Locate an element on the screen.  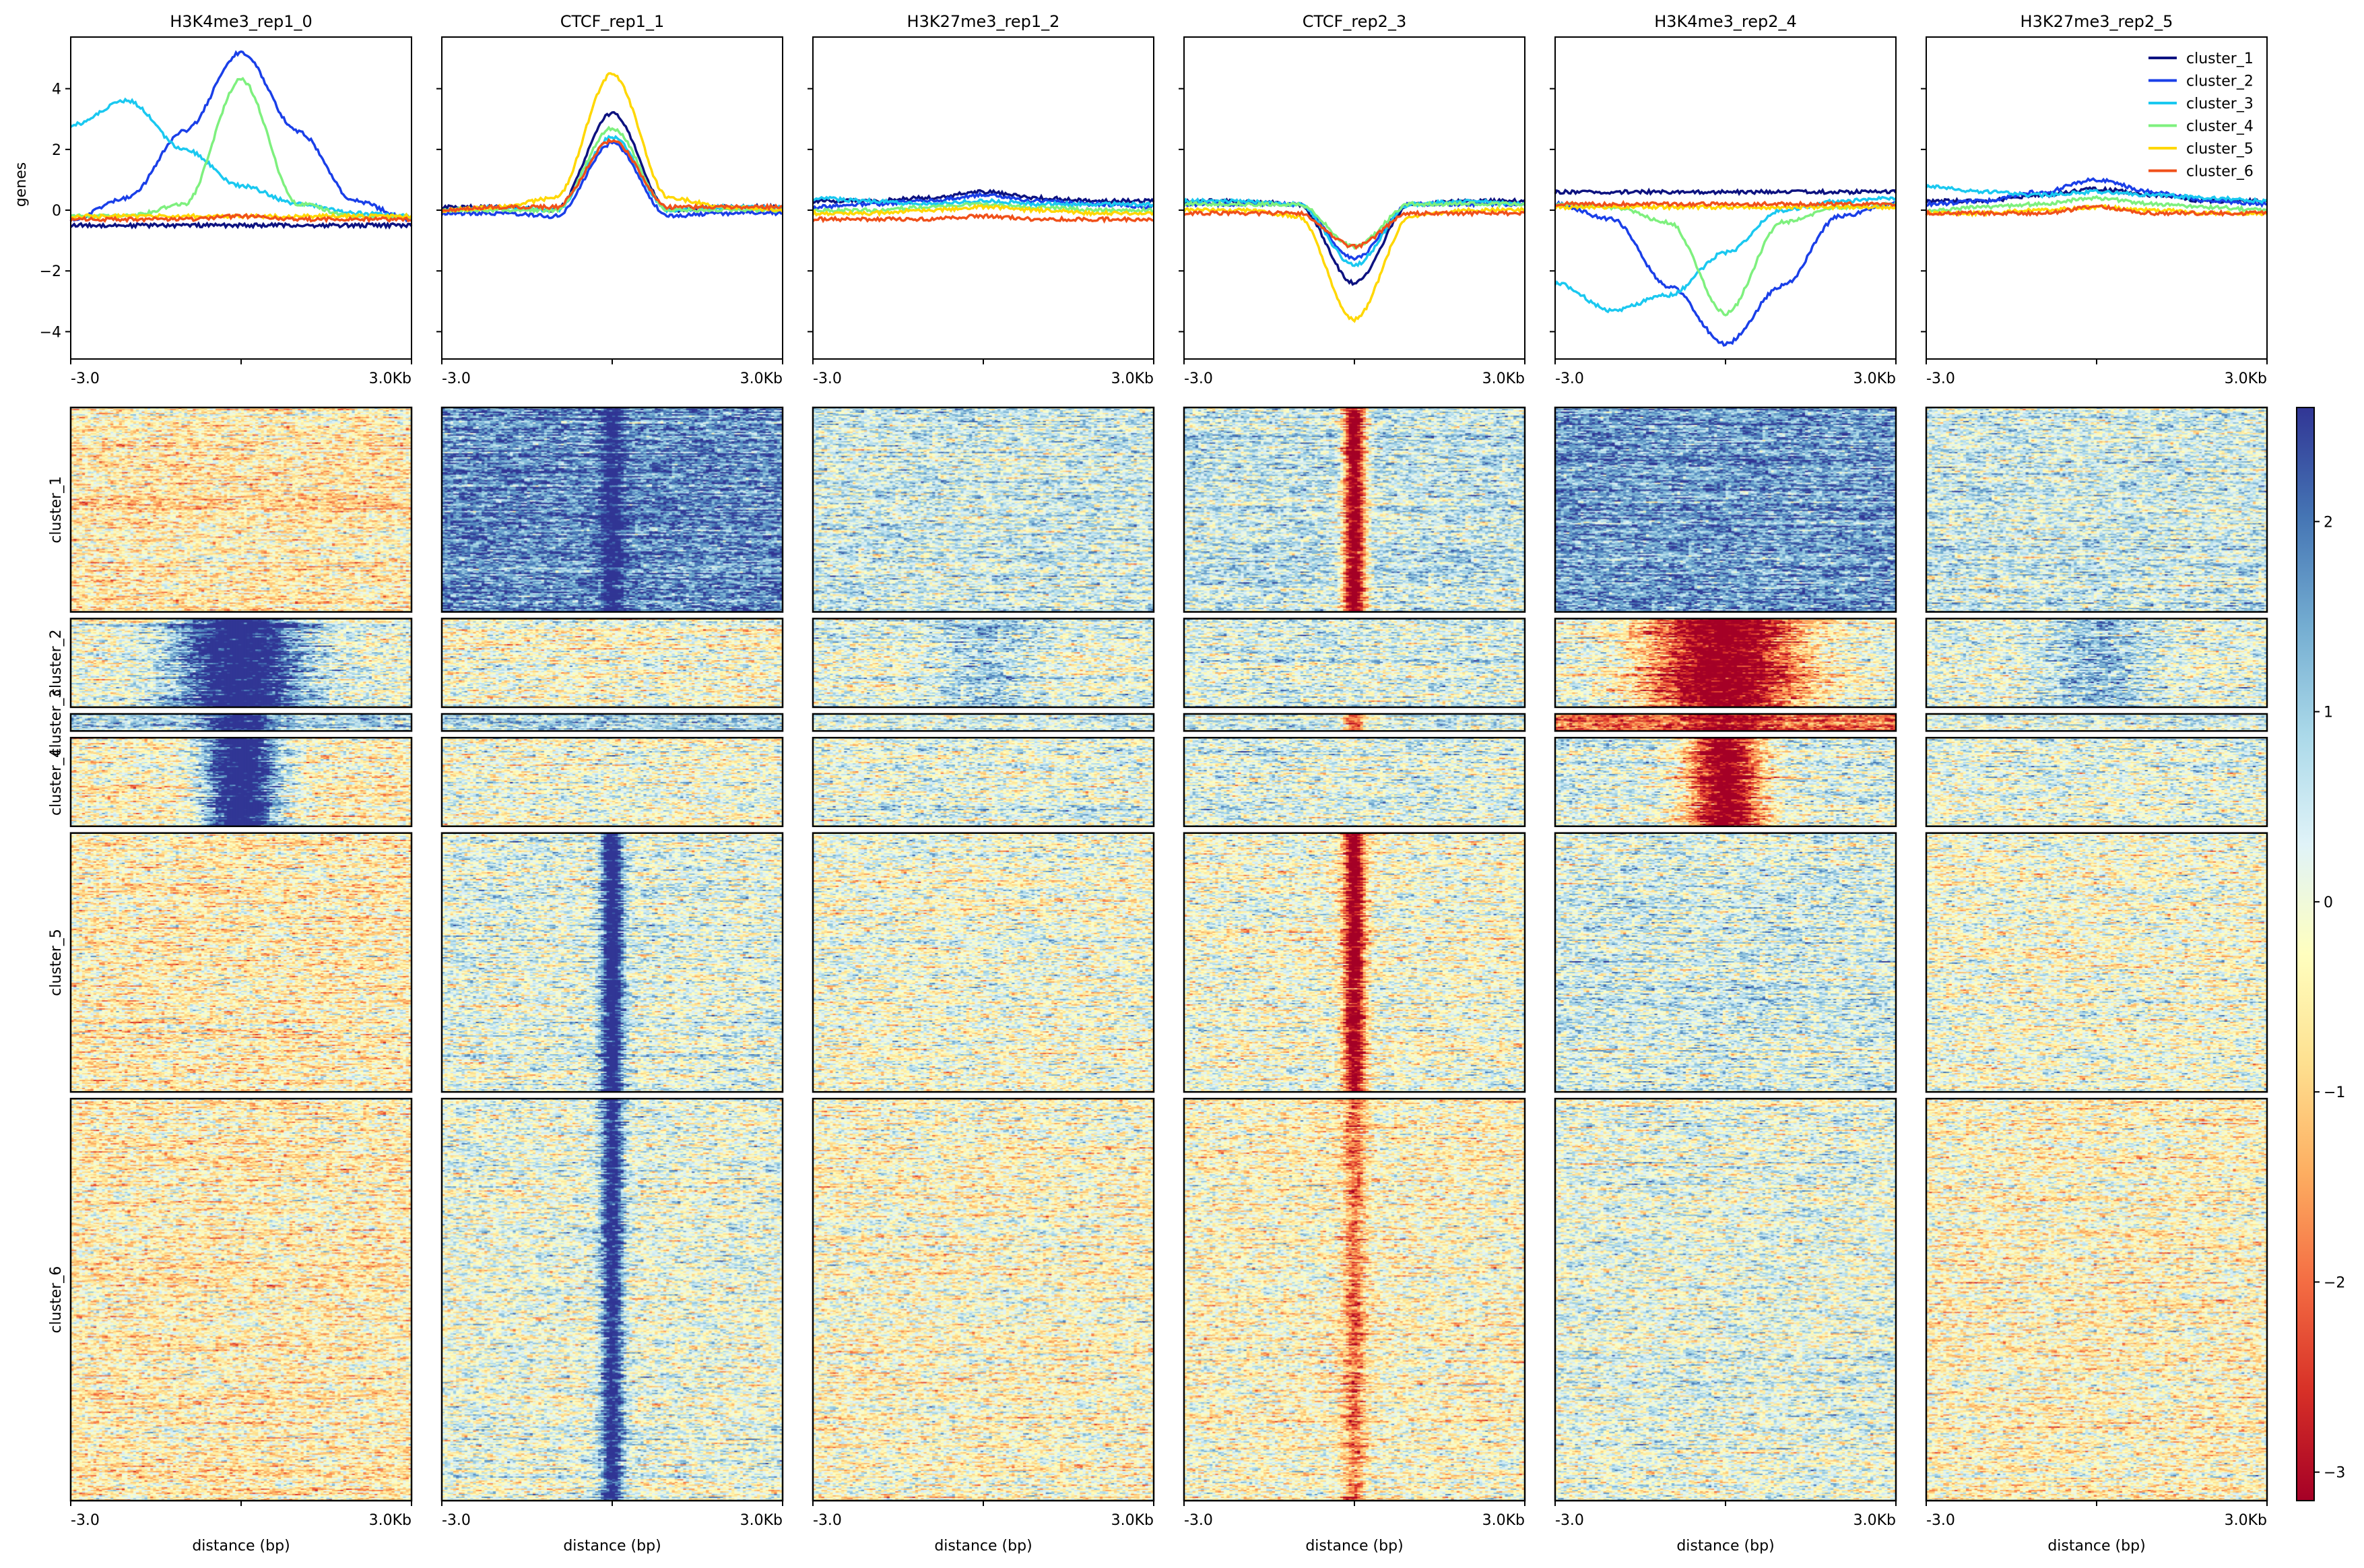
heatmap-xlabel-0: distance (bp) is located at coordinates (241, 1546).